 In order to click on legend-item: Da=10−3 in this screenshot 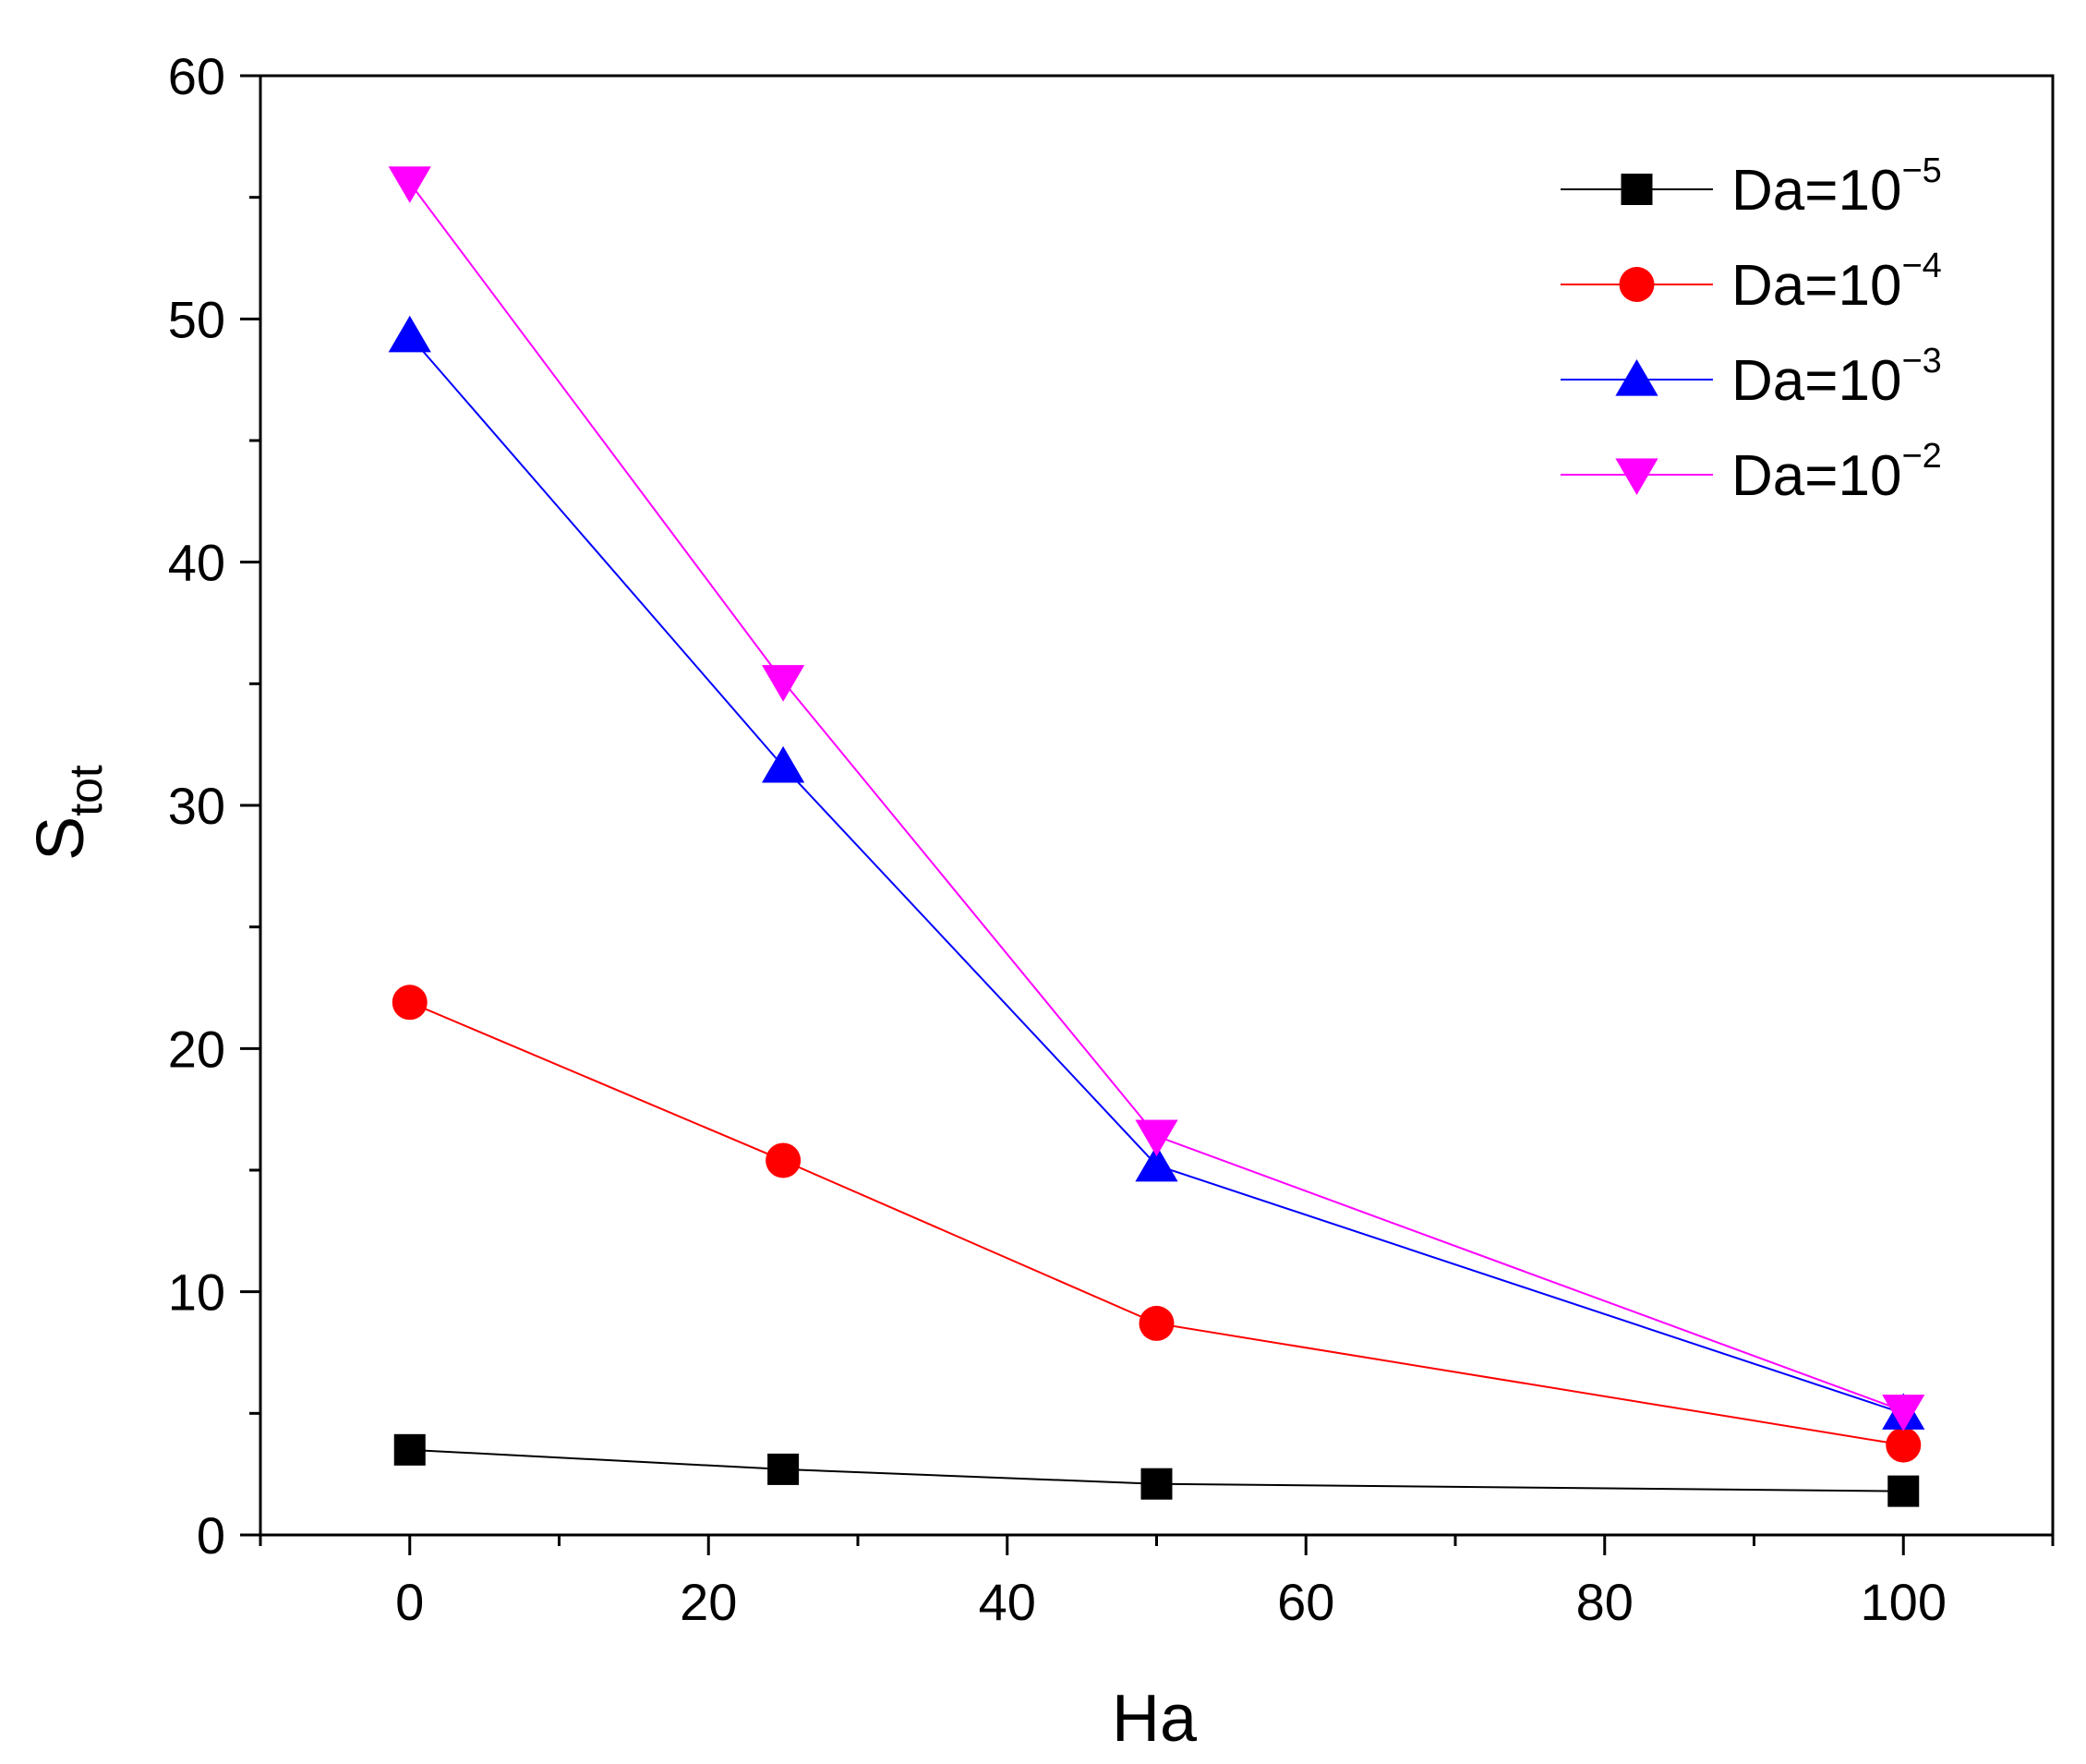, I will do `click(1751, 377)`.